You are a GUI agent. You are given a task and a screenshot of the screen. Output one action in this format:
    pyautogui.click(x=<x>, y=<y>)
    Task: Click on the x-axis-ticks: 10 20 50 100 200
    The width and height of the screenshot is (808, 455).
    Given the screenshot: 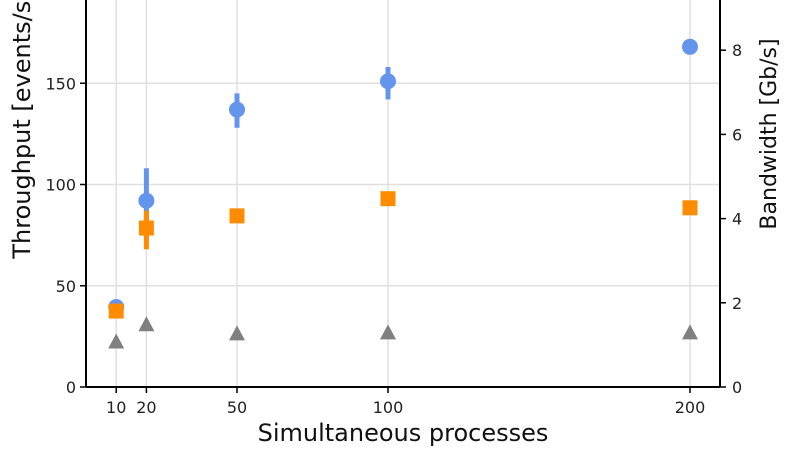 What is the action you would take?
    pyautogui.click(x=405, y=402)
    